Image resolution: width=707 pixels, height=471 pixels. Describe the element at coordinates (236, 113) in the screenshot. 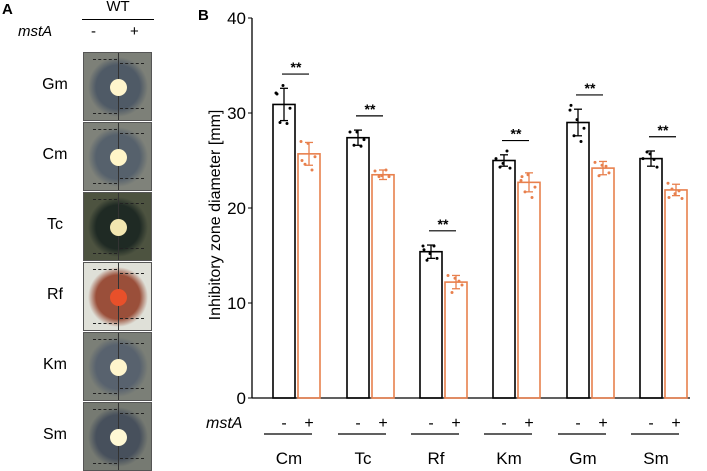

I see `y-tick-label: 30` at that location.